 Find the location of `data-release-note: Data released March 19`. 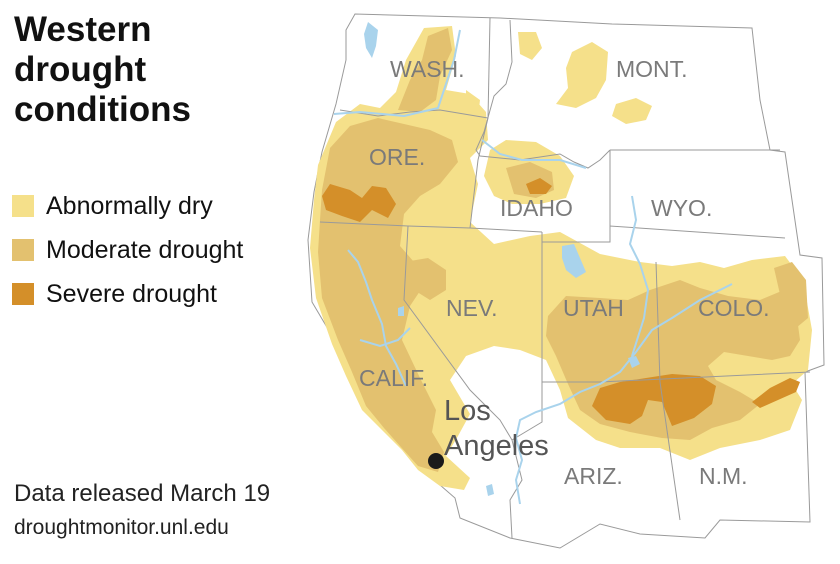

data-release-note: Data released March 19 is located at coordinates (142, 493).